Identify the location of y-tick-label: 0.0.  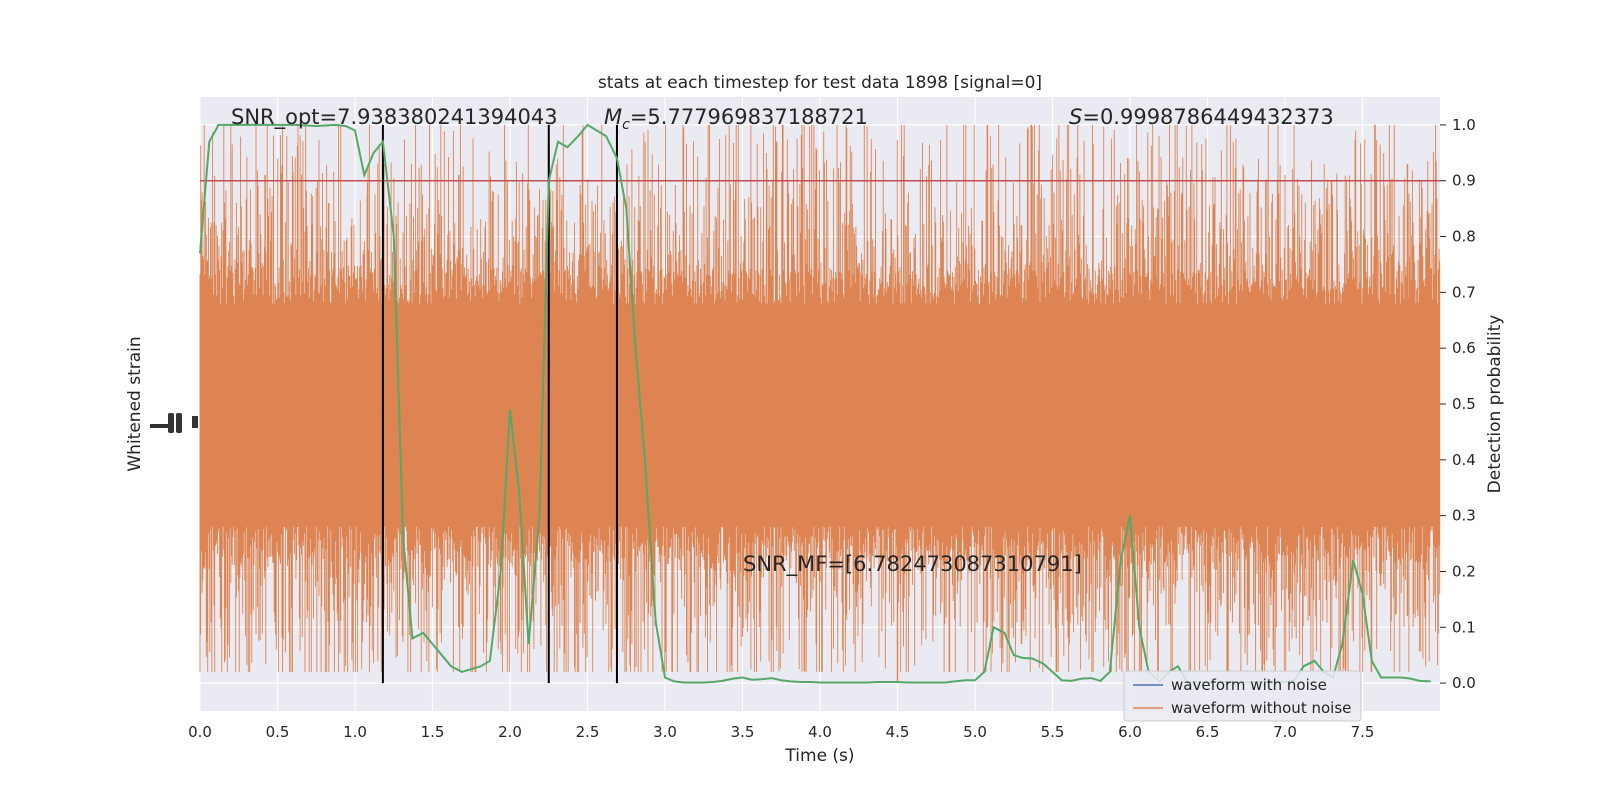
(1464, 683).